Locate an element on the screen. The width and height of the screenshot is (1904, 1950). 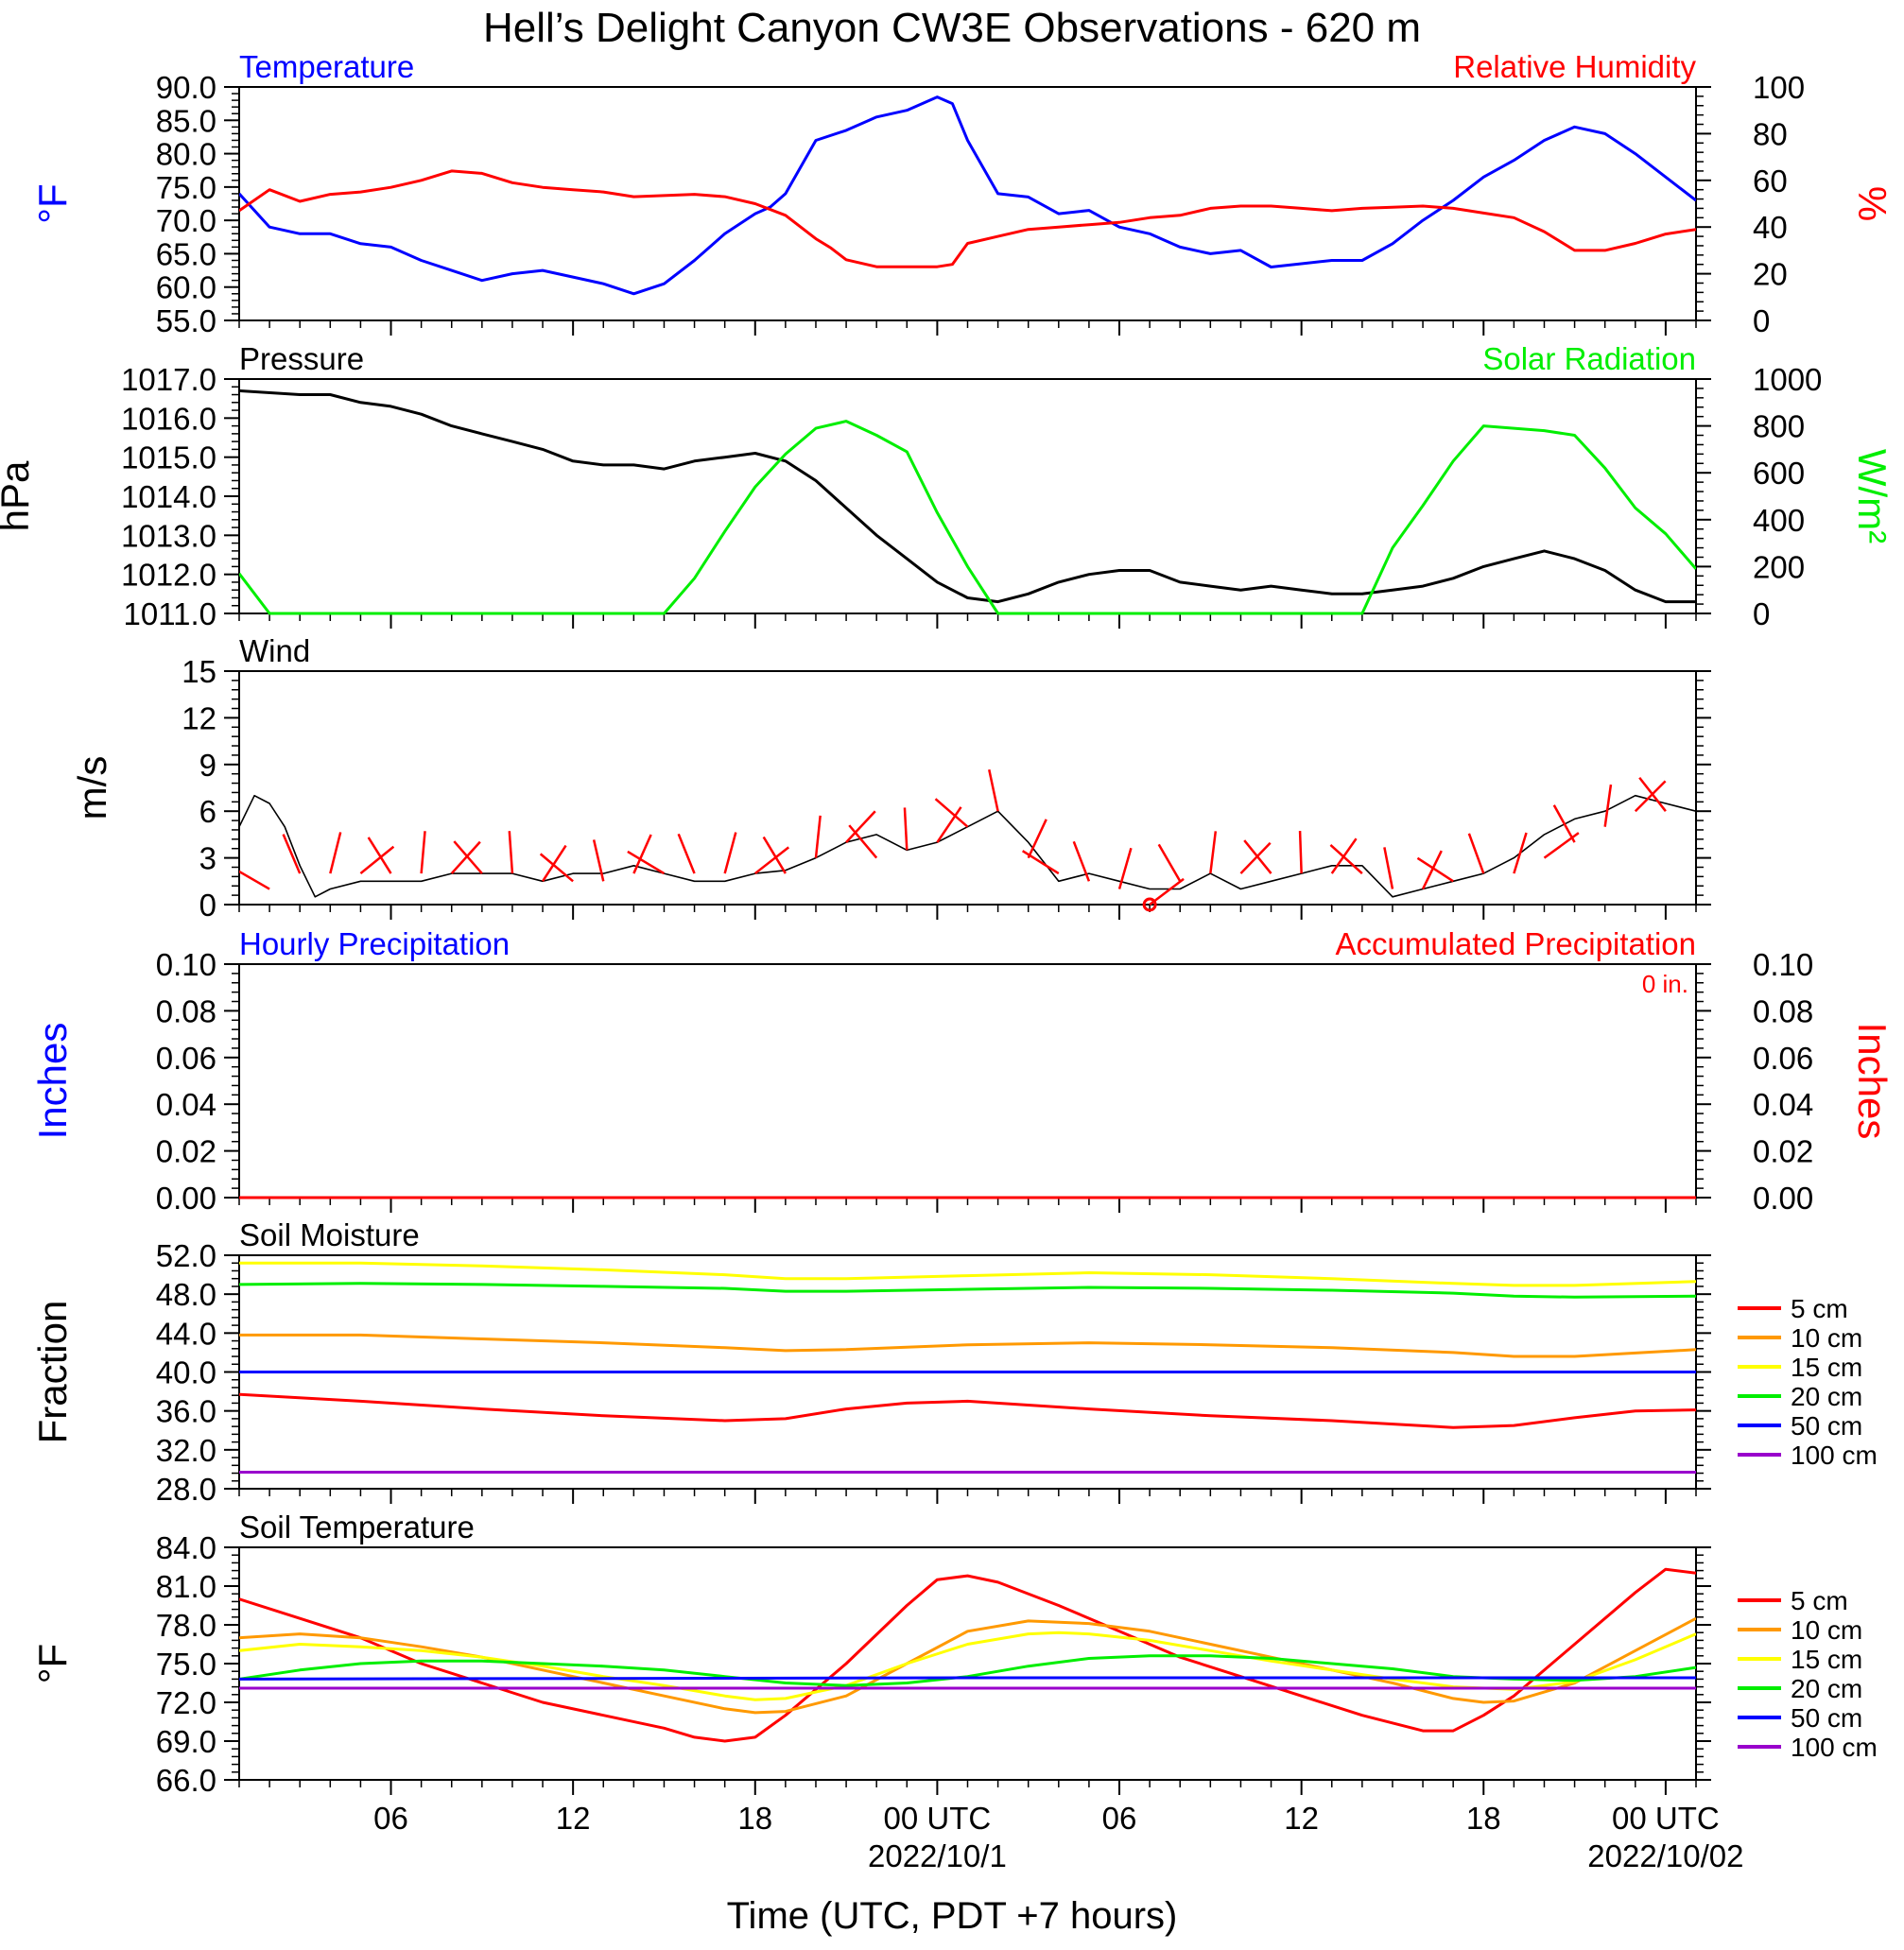
y-tick-label: 70.0 is located at coordinates (186, 220).